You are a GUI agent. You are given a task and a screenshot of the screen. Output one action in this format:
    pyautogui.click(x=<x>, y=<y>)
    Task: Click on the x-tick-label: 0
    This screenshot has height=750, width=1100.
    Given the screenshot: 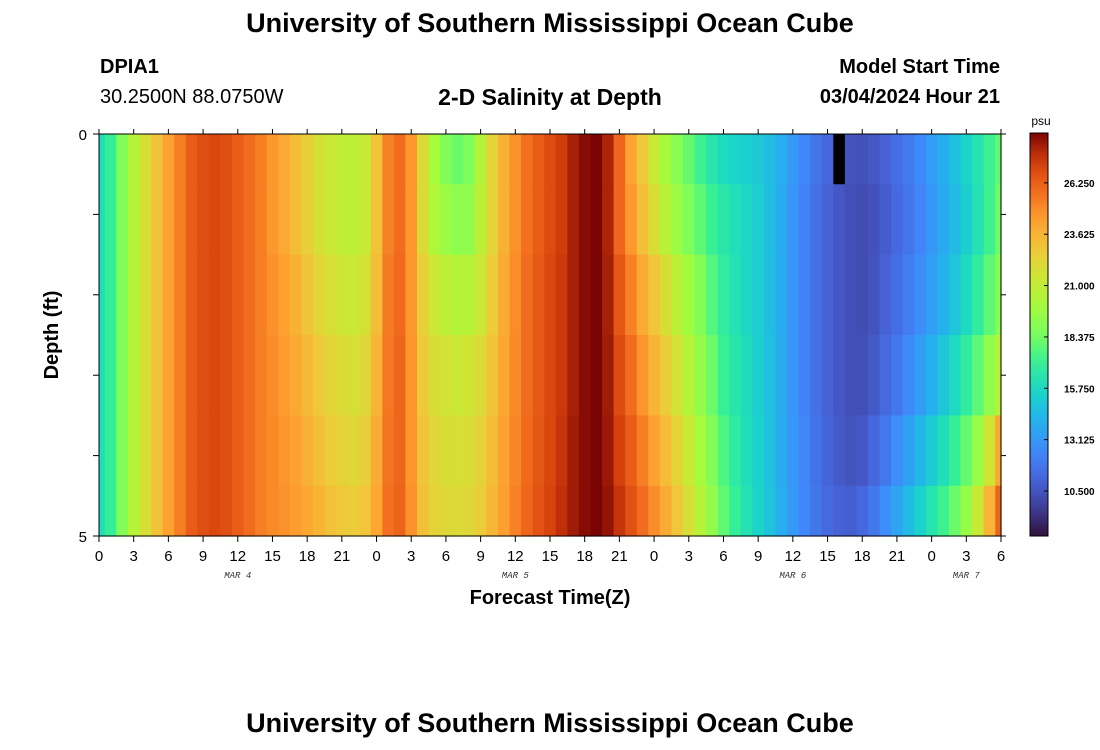 What is the action you would take?
    pyautogui.click(x=931, y=556)
    